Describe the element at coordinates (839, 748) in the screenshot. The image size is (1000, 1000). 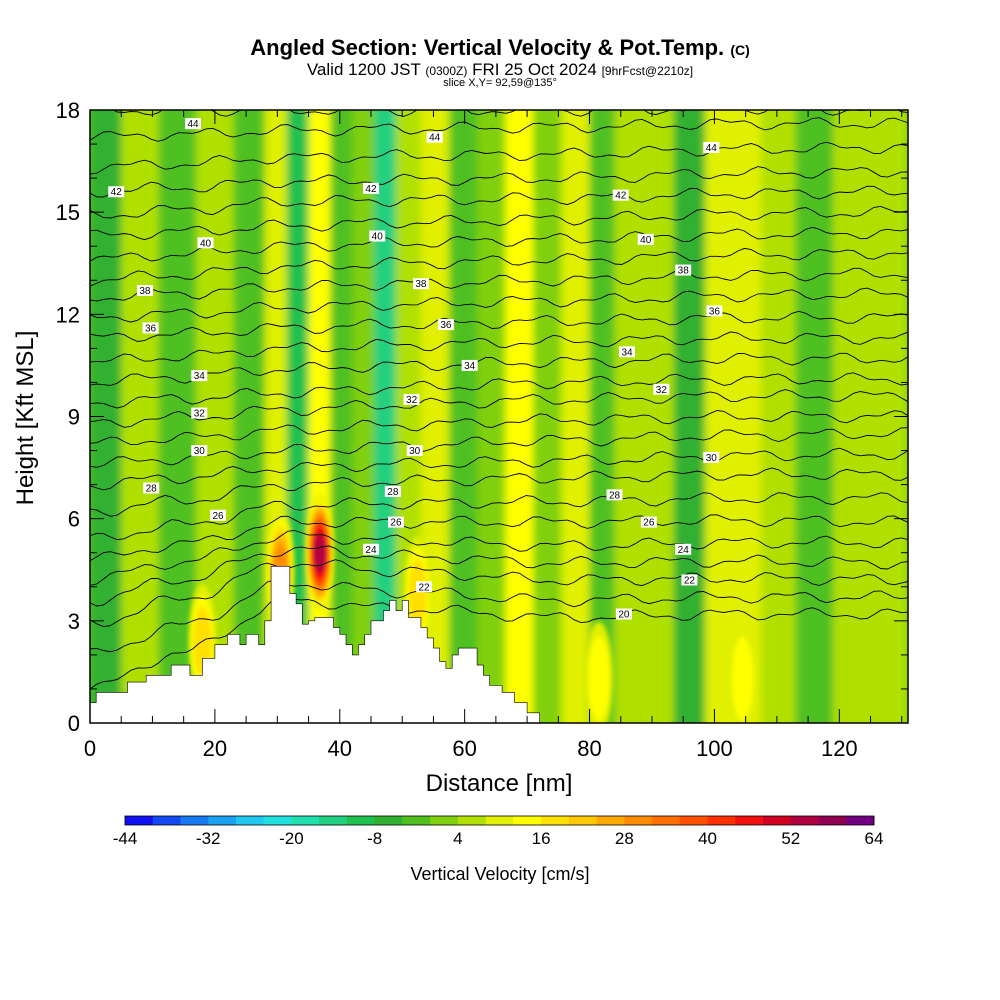
I see `x-tick-label: 120` at that location.